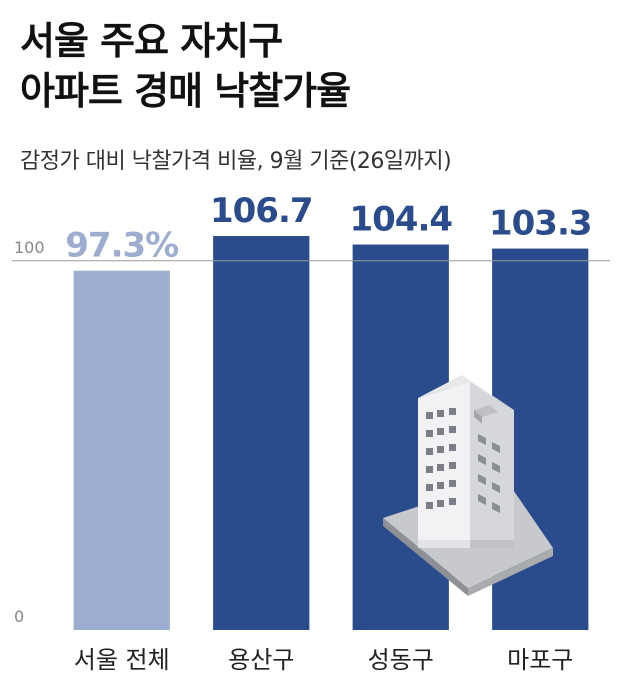 The height and width of the screenshot is (685, 625). Describe the element at coordinates (540, 224) in the screenshot. I see `value-label-4: 103.3` at that location.